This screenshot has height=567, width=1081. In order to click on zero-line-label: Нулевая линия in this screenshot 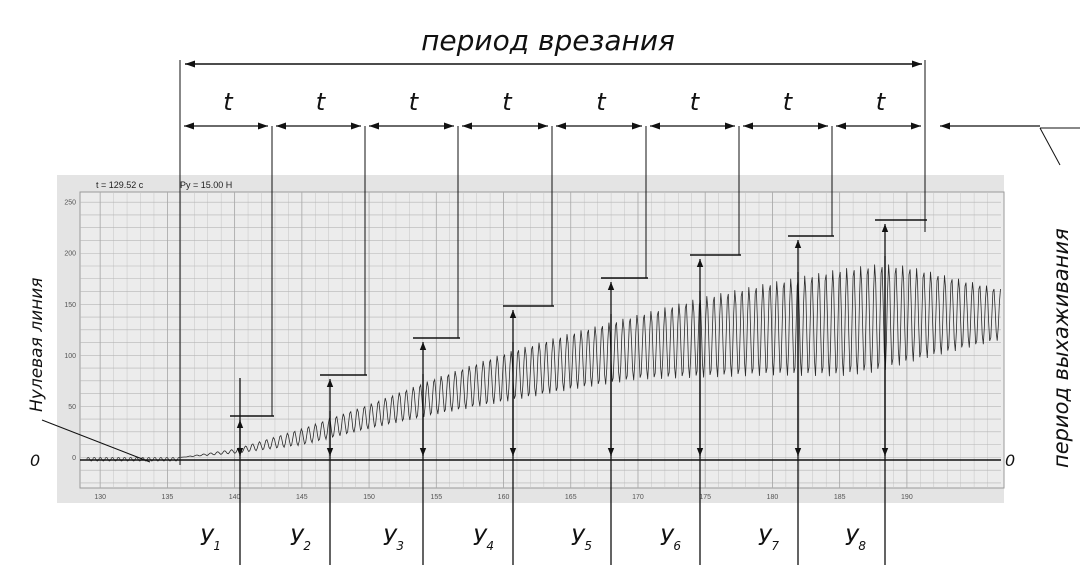, I will do `click(37, 344)`.